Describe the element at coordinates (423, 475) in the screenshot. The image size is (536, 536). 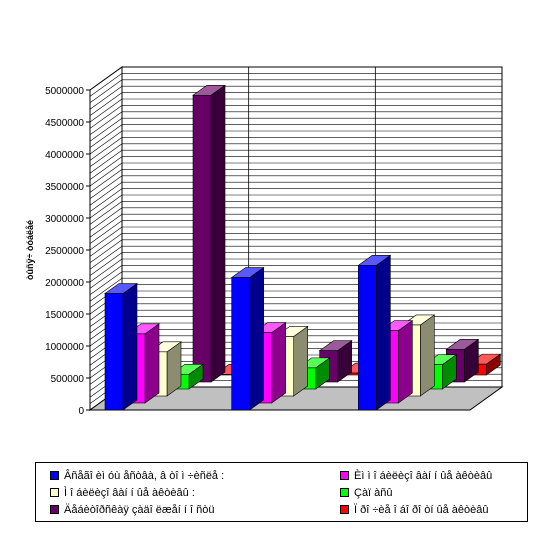
I see `legend-label: Èì ì î áèëèçî âàí í ûå àêòèâû` at that location.